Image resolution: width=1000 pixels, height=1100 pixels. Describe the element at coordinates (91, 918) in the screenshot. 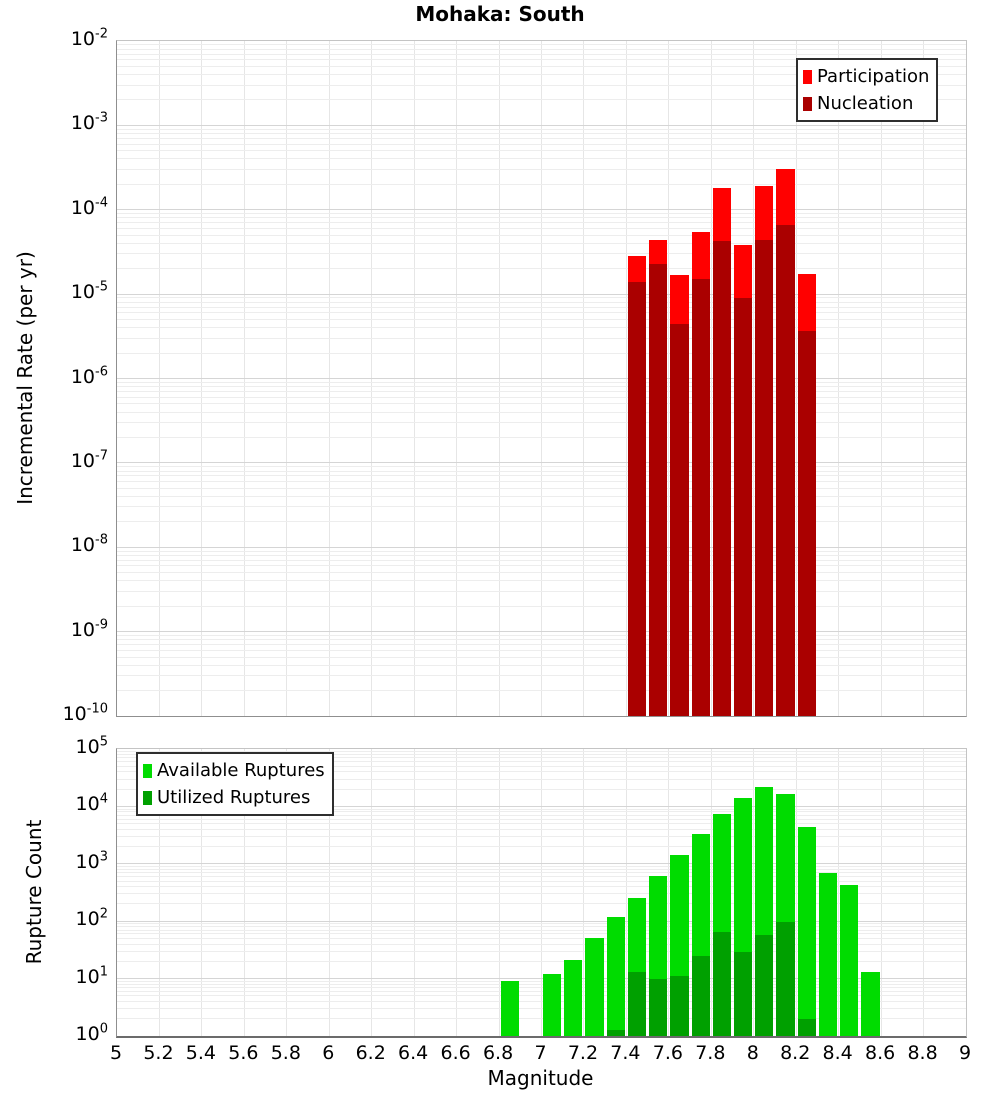

I see `y-tick-label: 10²` at that location.